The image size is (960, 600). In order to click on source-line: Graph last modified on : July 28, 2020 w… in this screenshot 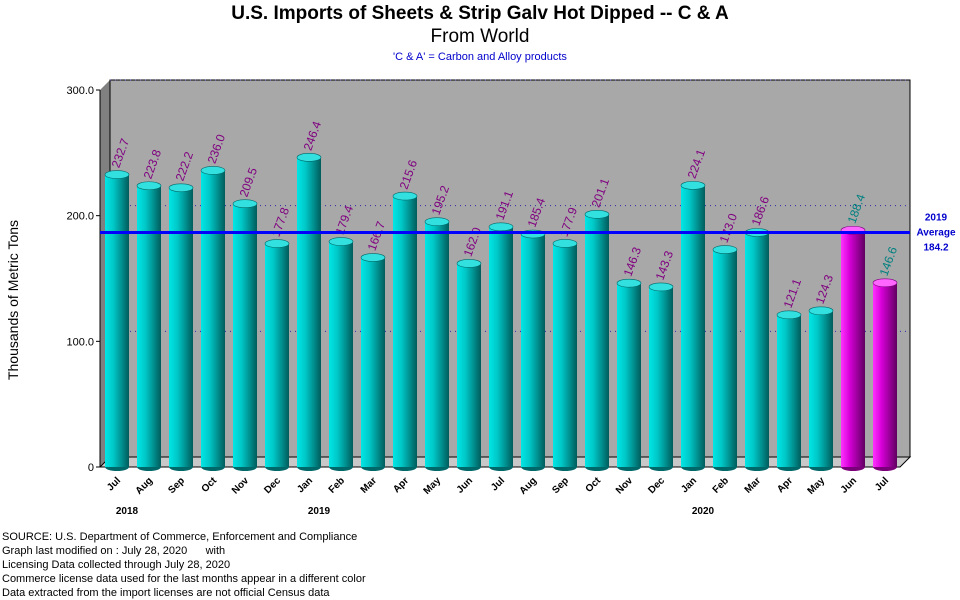, I will do `click(114, 551)`.